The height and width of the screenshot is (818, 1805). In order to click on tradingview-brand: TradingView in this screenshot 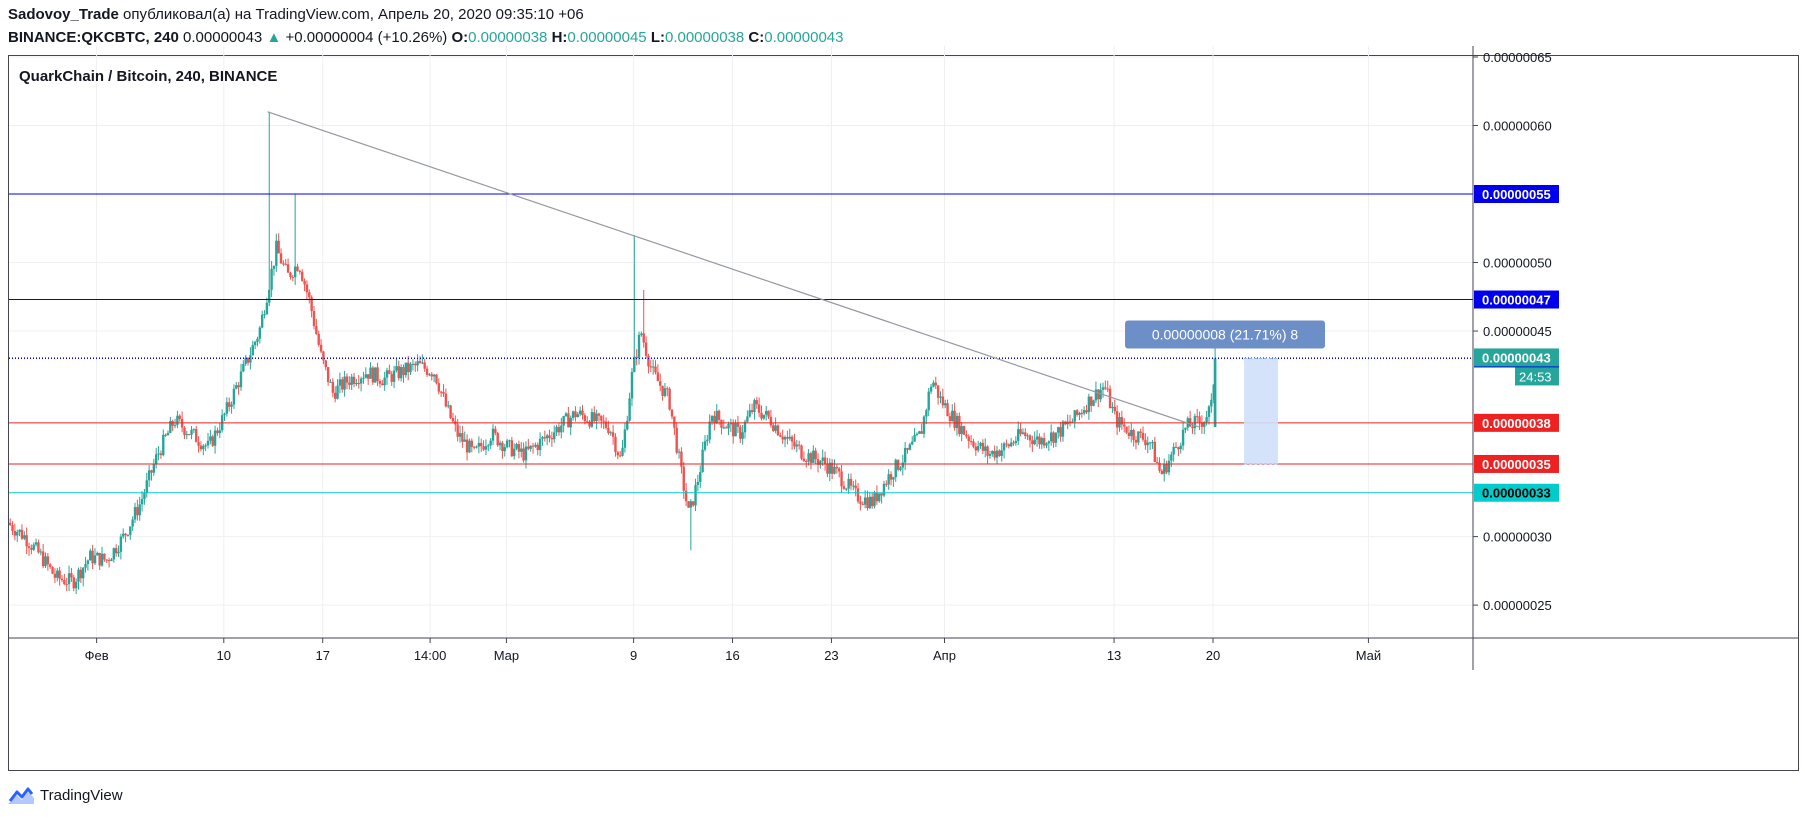, I will do `click(81, 795)`.